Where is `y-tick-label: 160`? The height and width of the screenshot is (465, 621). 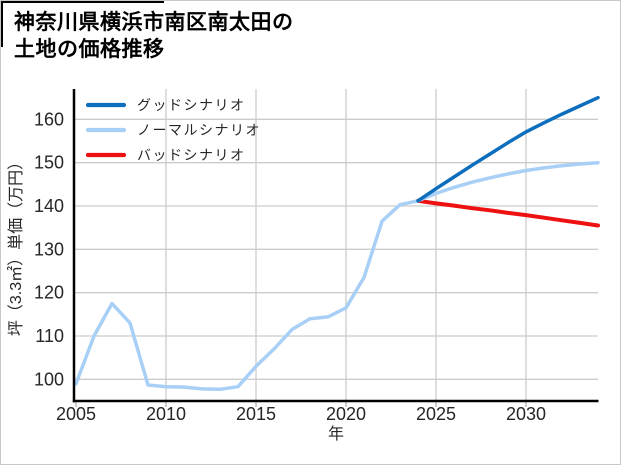
y-tick-label: 160 is located at coordinates (49, 119).